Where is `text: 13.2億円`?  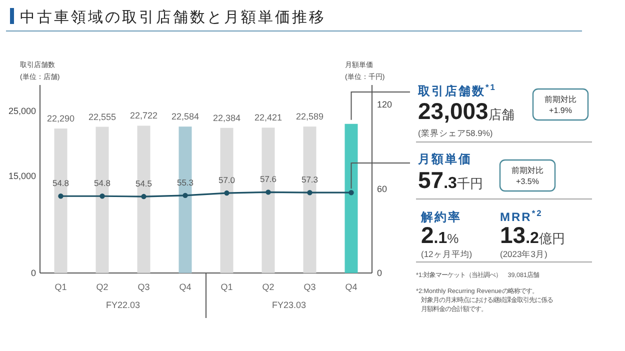
text: 13.2億円 is located at coordinates (532, 235).